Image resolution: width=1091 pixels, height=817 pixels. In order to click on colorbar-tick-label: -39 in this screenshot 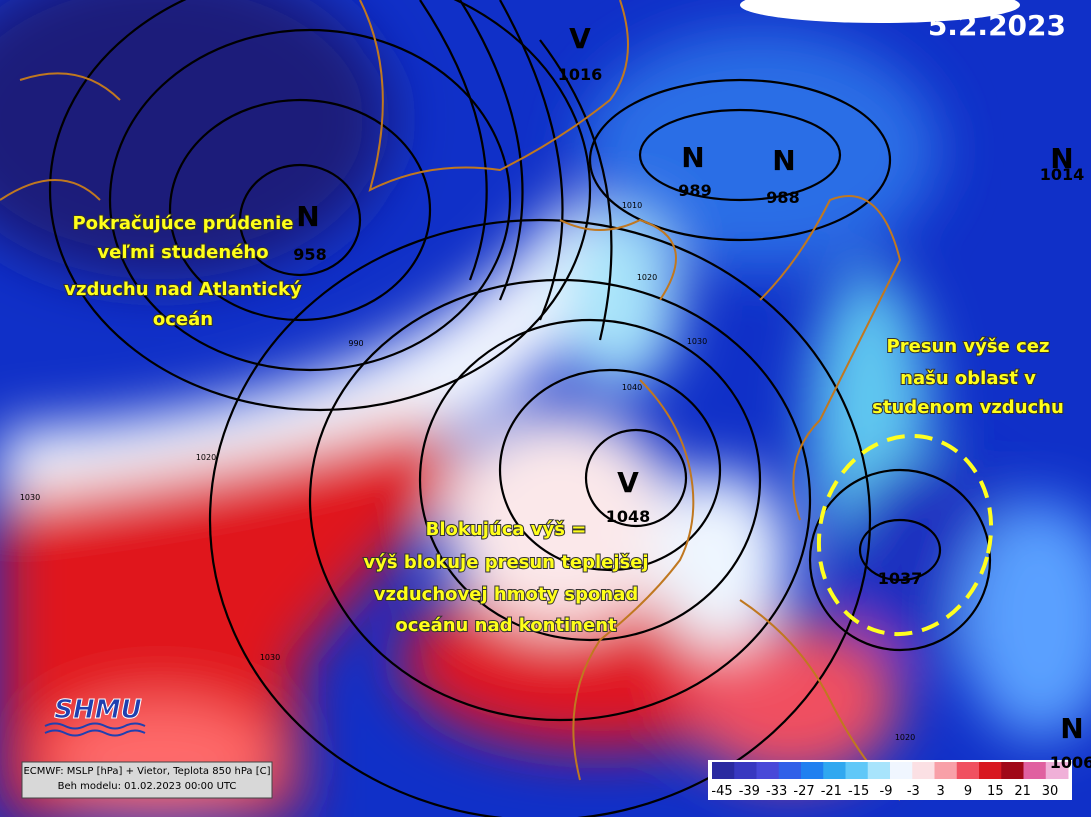, I will do `click(749, 791)`.